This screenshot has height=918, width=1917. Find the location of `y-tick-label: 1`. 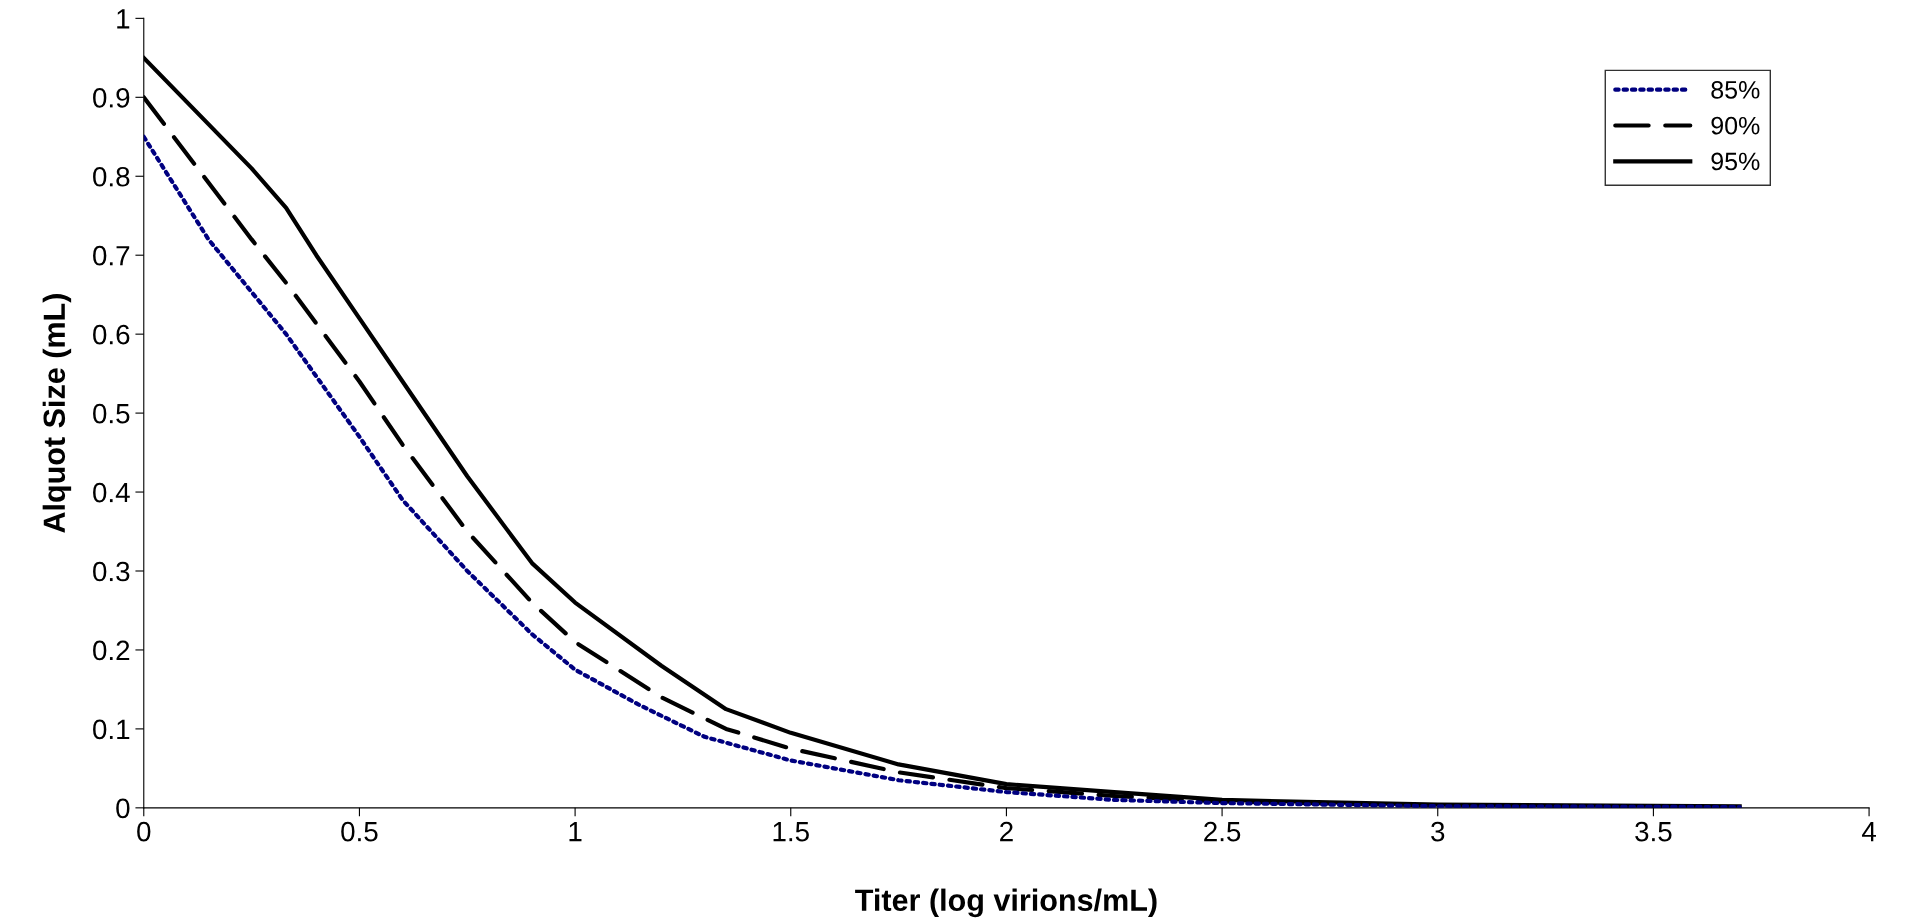

y-tick-label: 1 is located at coordinates (123, 19).